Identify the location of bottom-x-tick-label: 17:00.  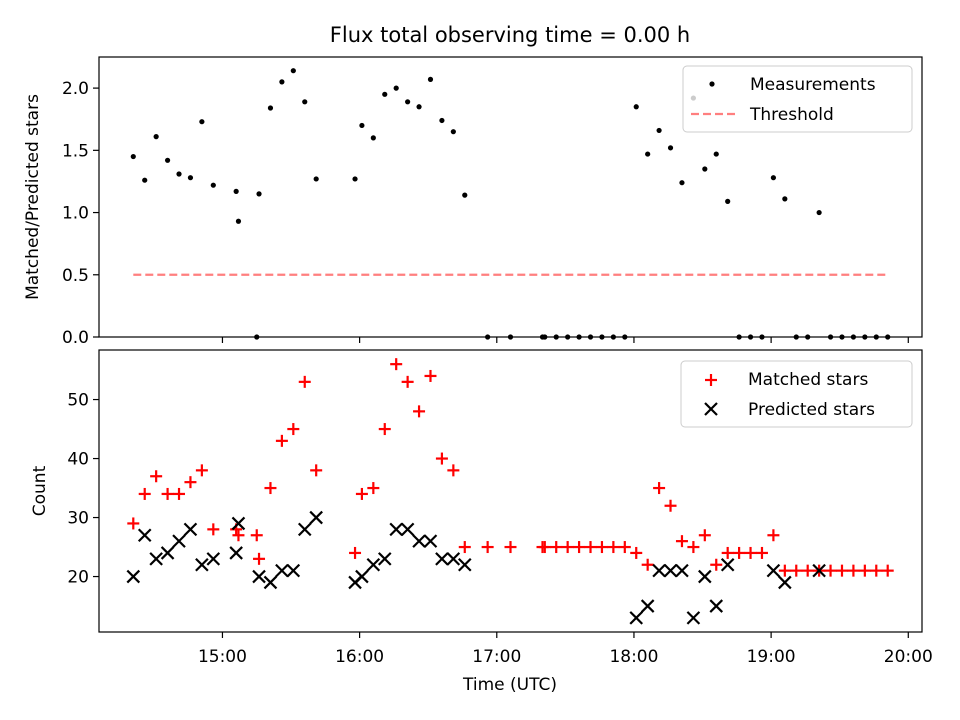
(496, 657).